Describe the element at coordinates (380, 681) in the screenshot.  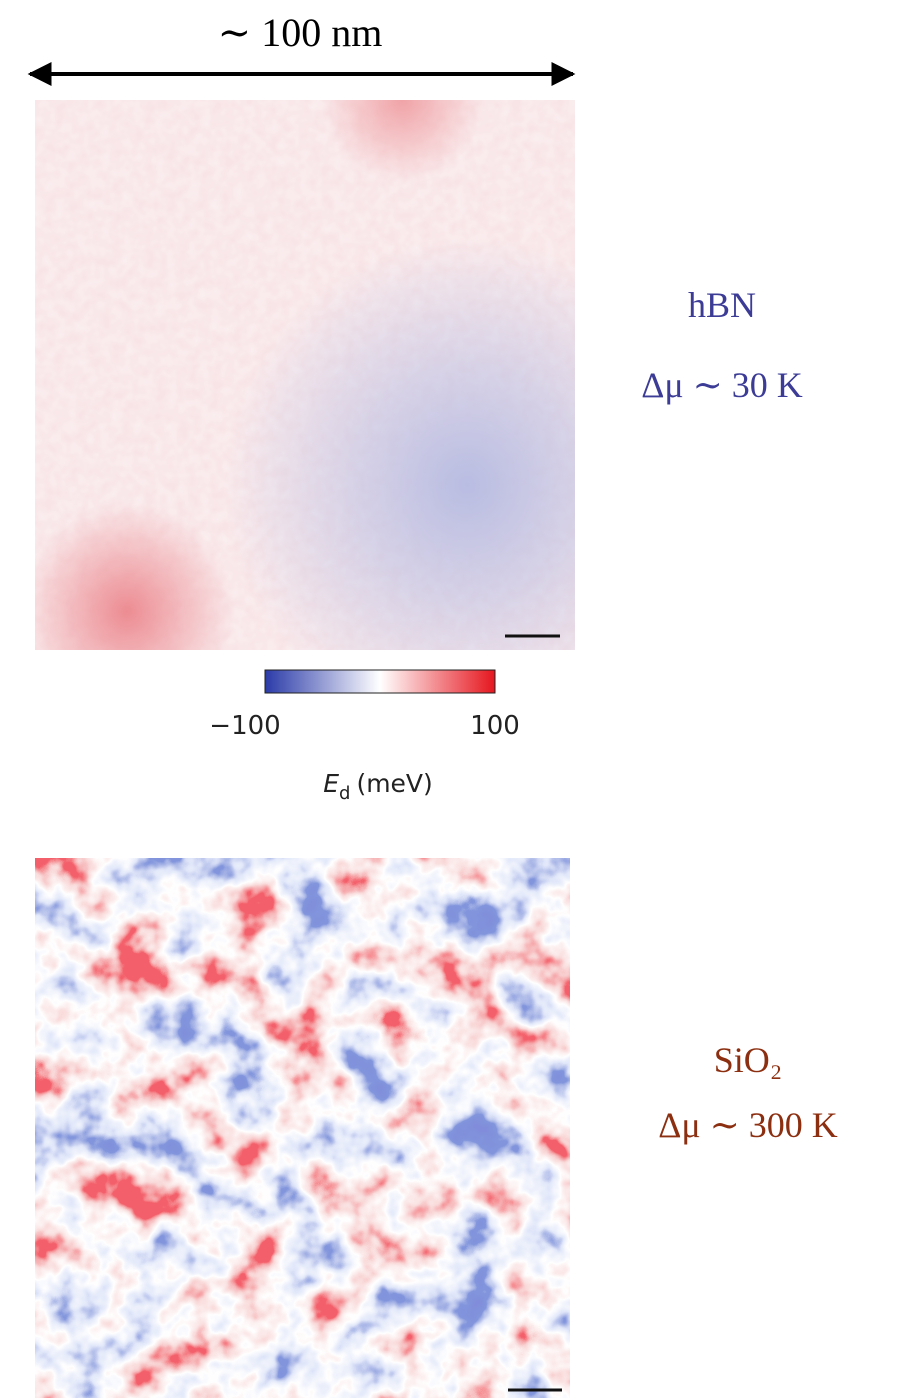
I see `colorbar` at that location.